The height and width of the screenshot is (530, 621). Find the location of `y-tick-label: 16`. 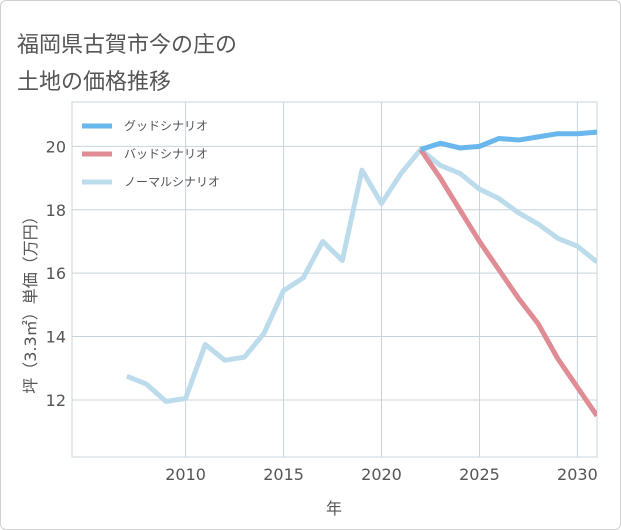

y-tick-label: 16 is located at coordinates (56, 273).